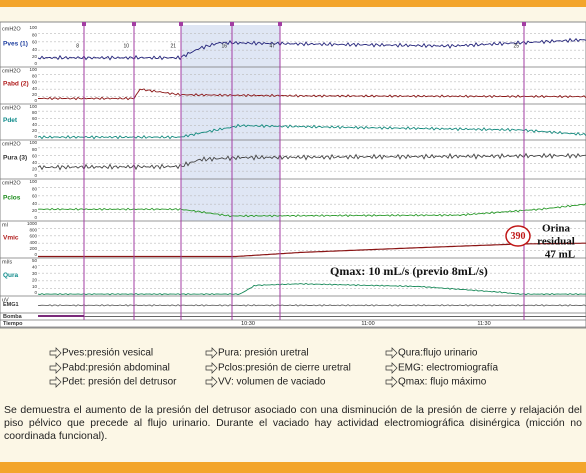  I want to click on marker-value: 47, so click(272, 46).